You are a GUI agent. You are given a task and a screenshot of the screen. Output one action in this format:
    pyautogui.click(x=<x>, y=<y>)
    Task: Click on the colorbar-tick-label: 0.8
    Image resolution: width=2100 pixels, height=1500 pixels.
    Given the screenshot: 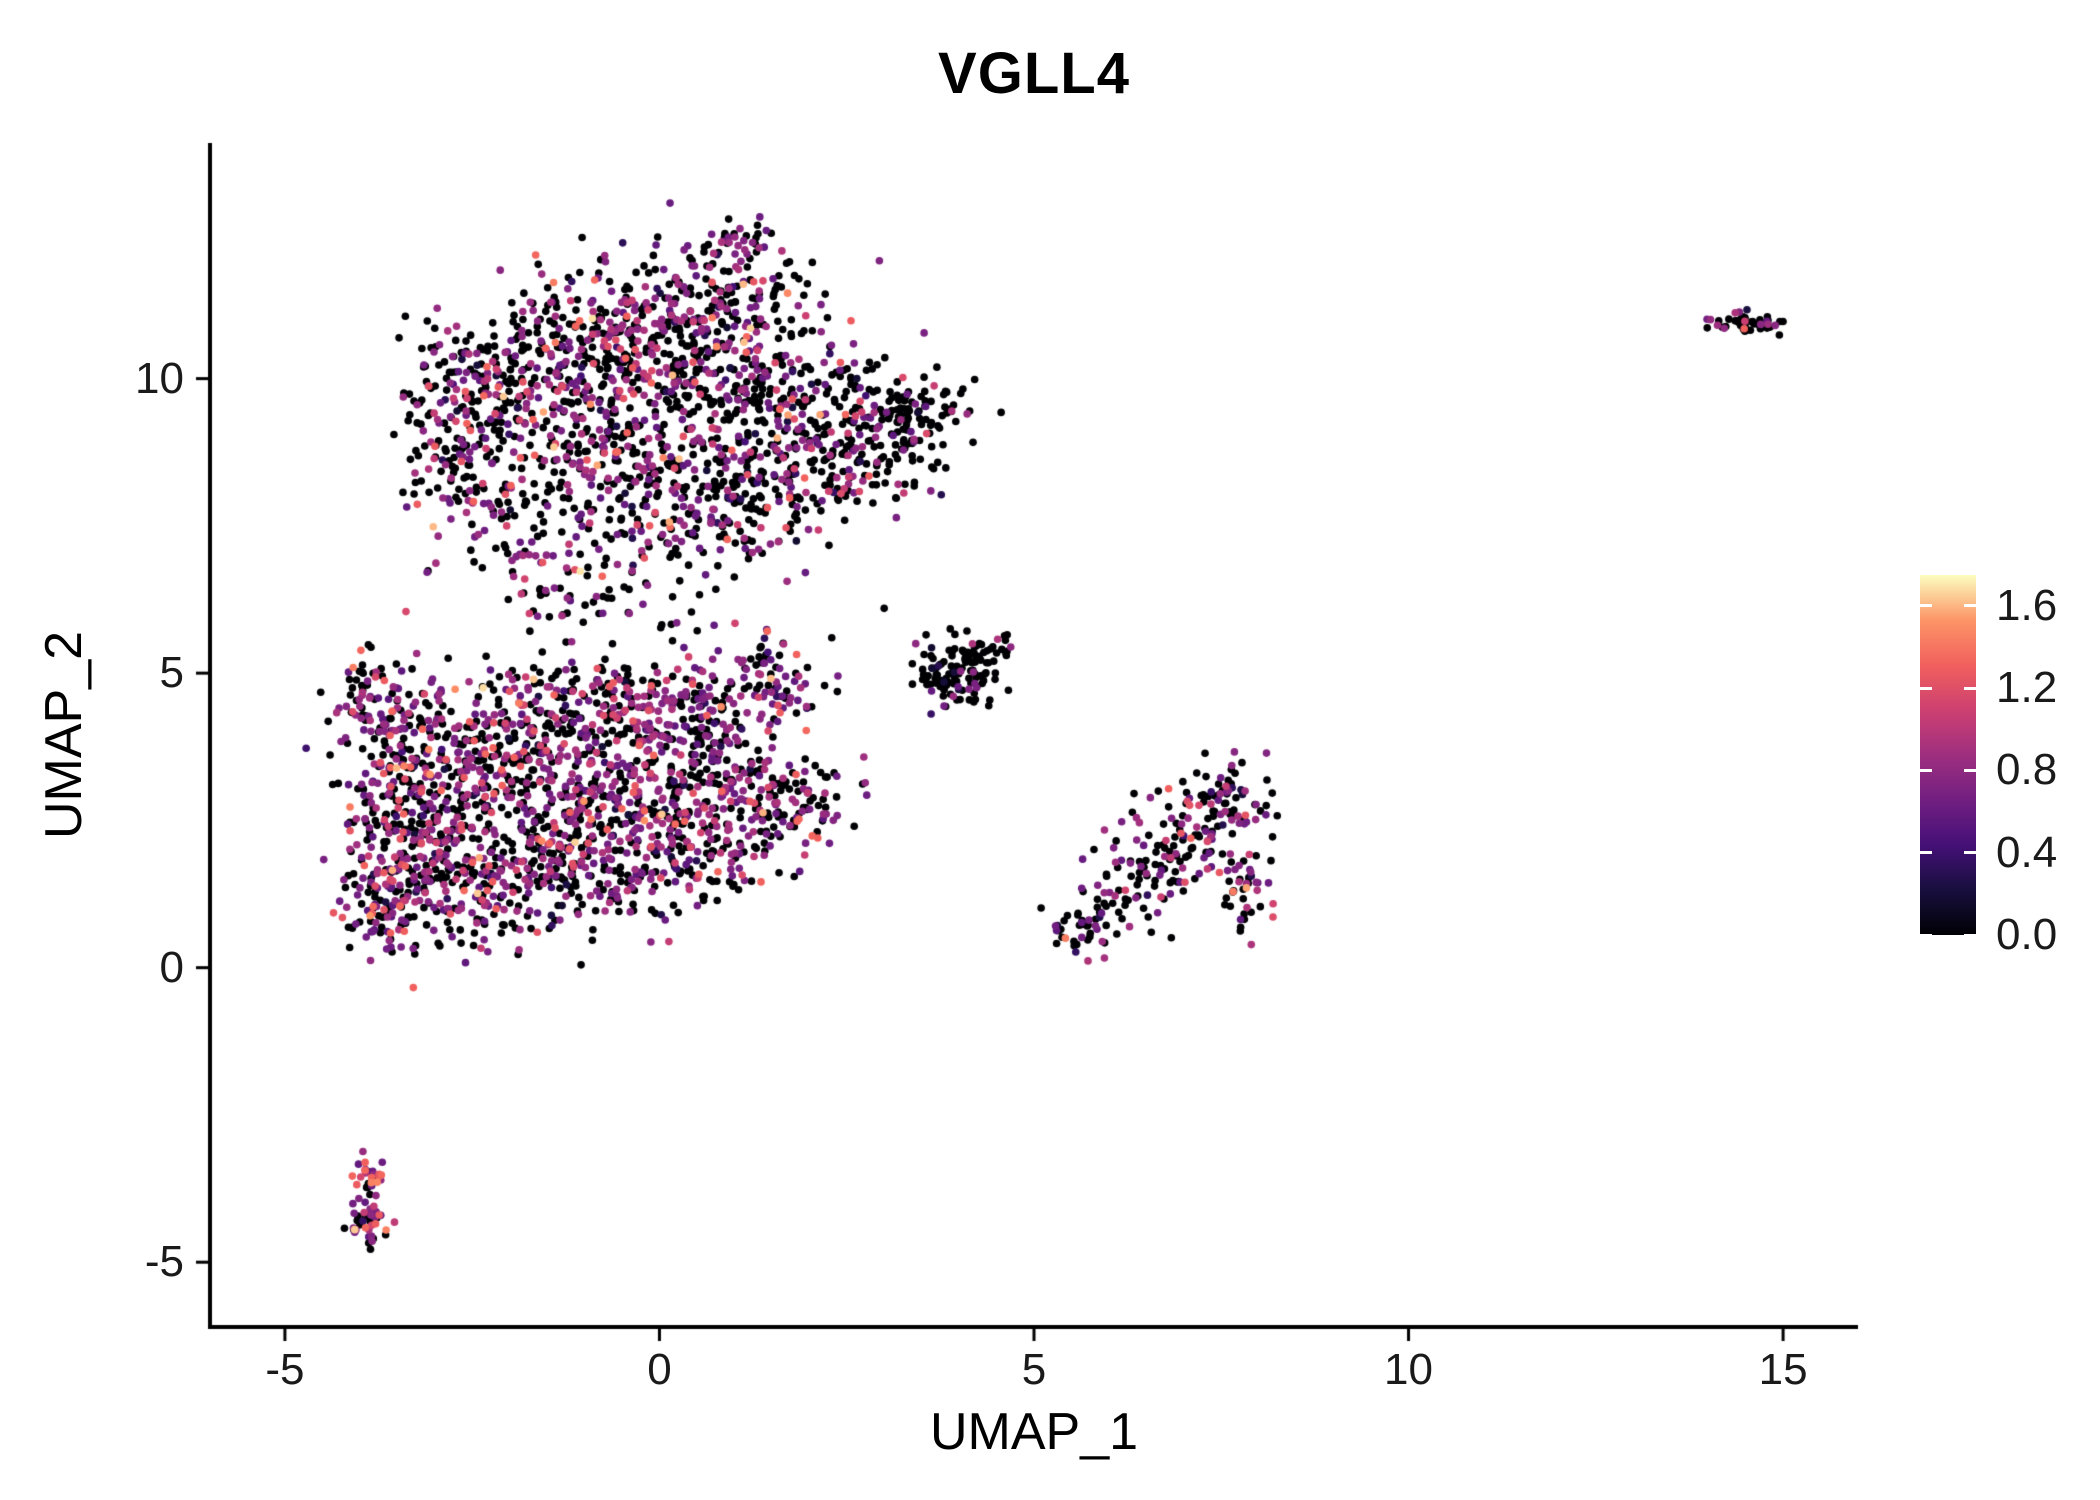 What is the action you would take?
    pyautogui.click(x=2027, y=770)
    